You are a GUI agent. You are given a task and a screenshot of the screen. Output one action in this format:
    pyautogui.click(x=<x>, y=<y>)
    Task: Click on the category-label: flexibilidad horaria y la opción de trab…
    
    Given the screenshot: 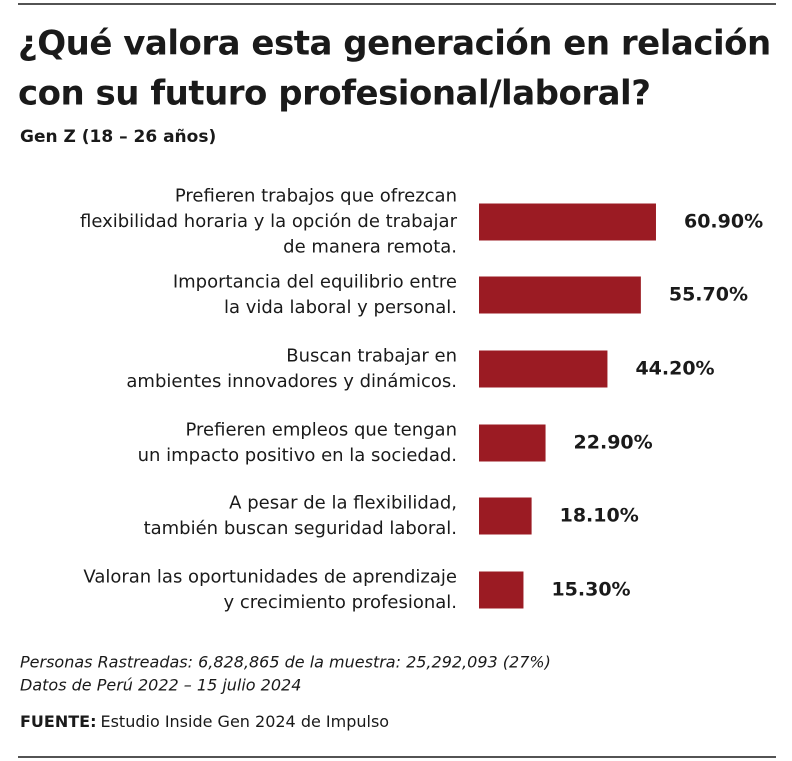 What is the action you would take?
    pyautogui.click(x=269, y=221)
    